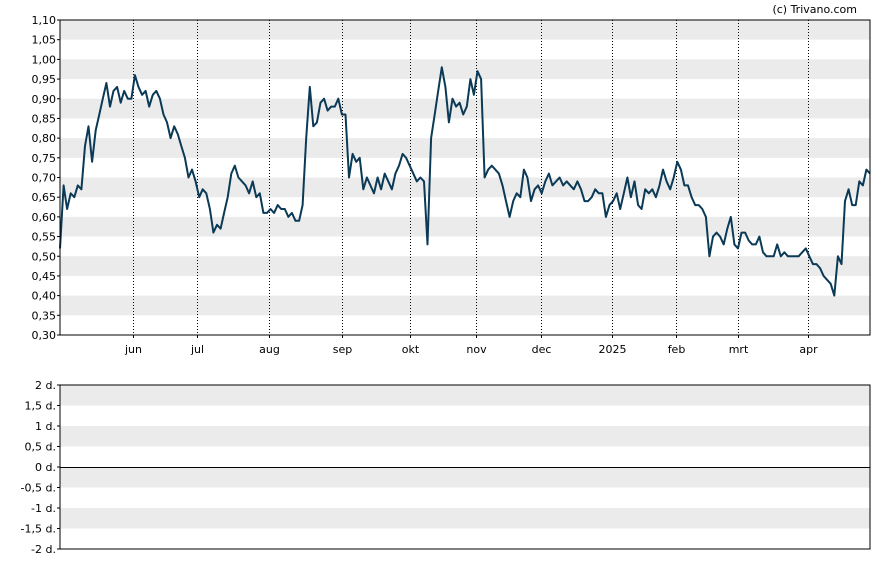 The image size is (888, 565). I want to click on top-x-tick-label: apr, so click(808, 349).